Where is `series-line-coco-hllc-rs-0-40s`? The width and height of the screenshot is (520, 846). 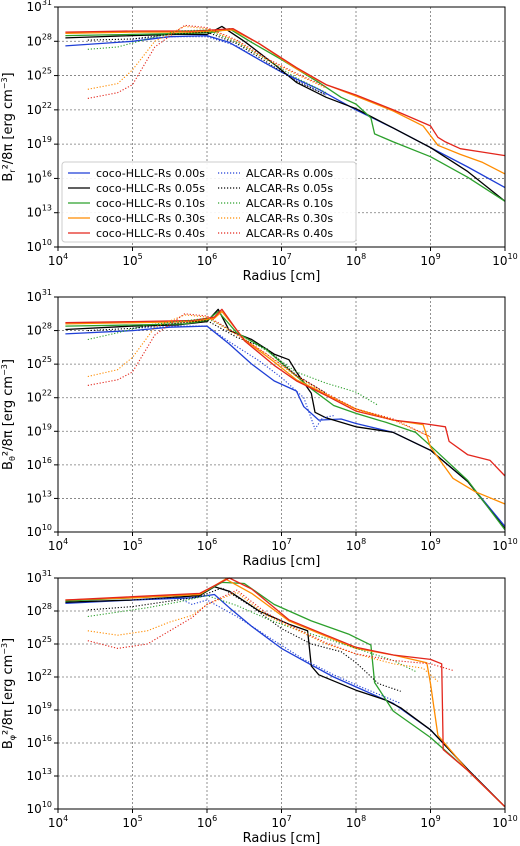
series-line-coco-hllc-rs-0-40s is located at coordinates (285, 92).